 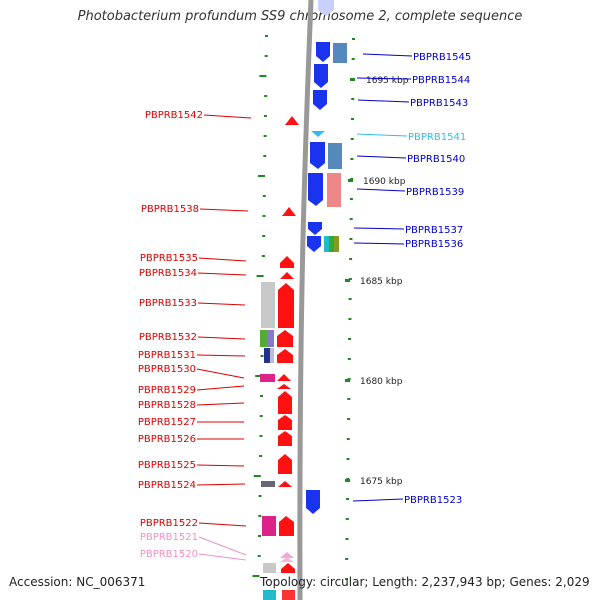 What do you see at coordinates (168, 273) in the screenshot?
I see `gene-label: PBPRB1534` at bounding box center [168, 273].